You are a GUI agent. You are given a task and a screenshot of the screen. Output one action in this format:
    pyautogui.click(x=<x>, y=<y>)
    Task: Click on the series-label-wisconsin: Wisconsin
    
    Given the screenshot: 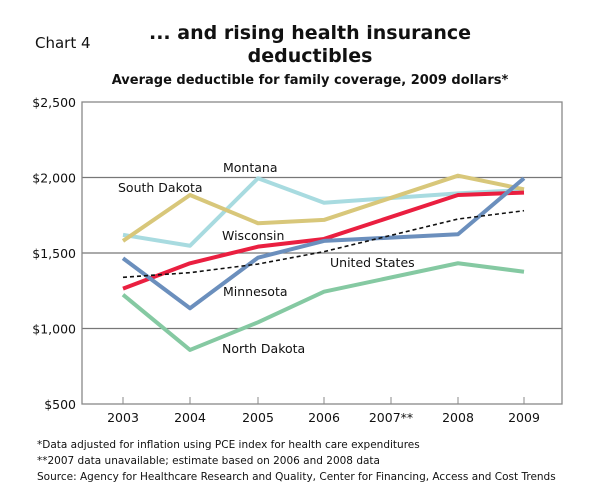 What is the action you would take?
    pyautogui.click(x=253, y=235)
    